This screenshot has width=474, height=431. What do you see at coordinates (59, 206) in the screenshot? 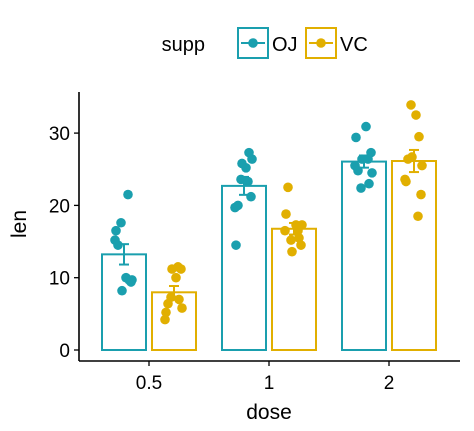
I see `y-tick-label: 20` at bounding box center [59, 206].